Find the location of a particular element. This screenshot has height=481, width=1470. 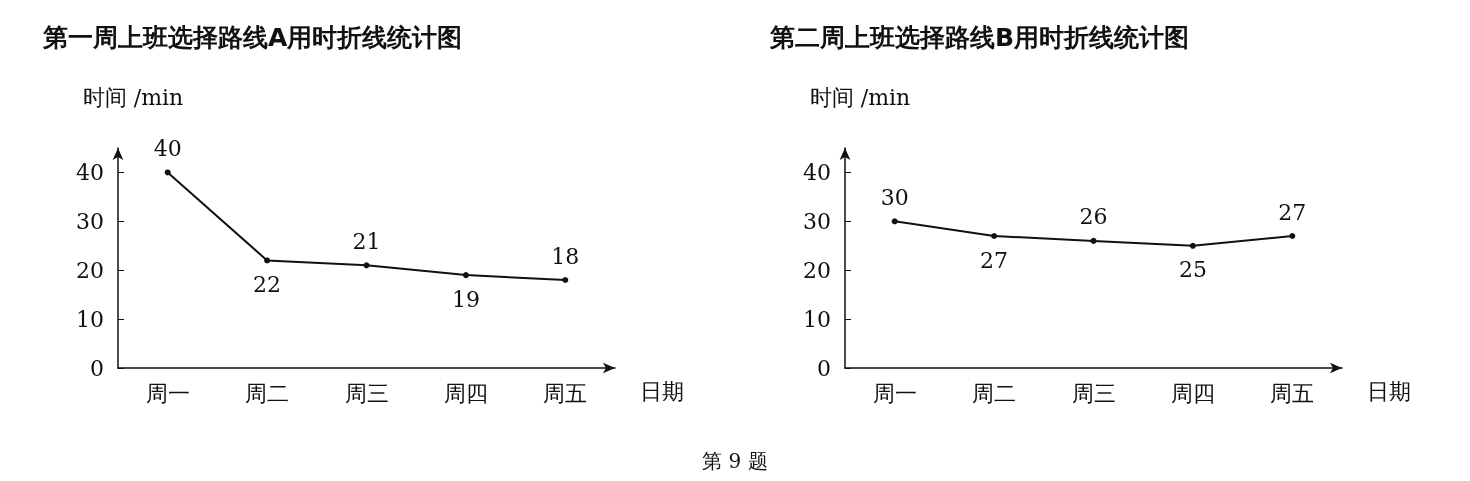

data-label: 25 is located at coordinates (1192, 270).